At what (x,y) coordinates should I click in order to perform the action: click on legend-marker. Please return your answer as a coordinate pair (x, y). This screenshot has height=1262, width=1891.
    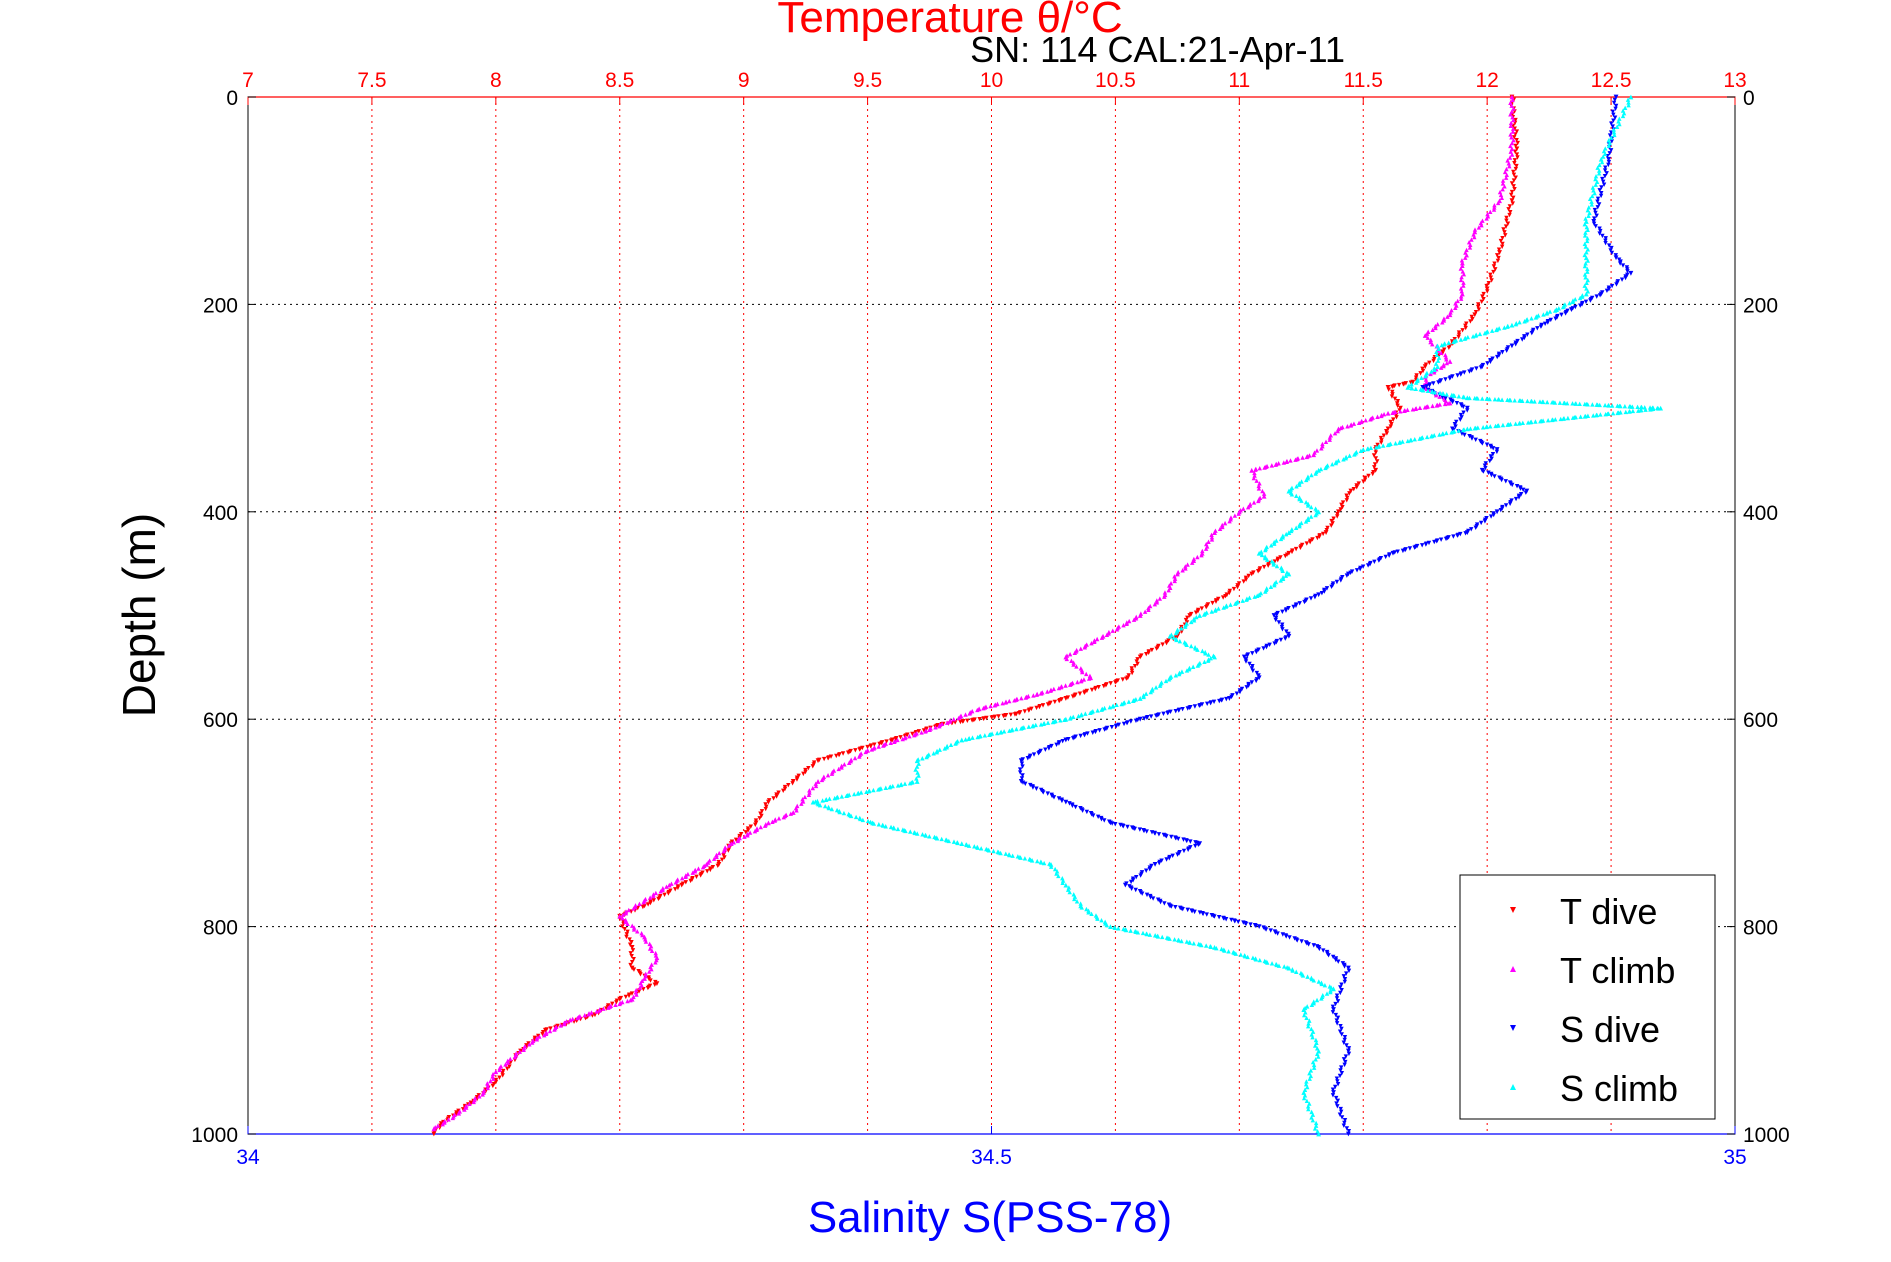
    Looking at the image, I should click on (1513, 1087).